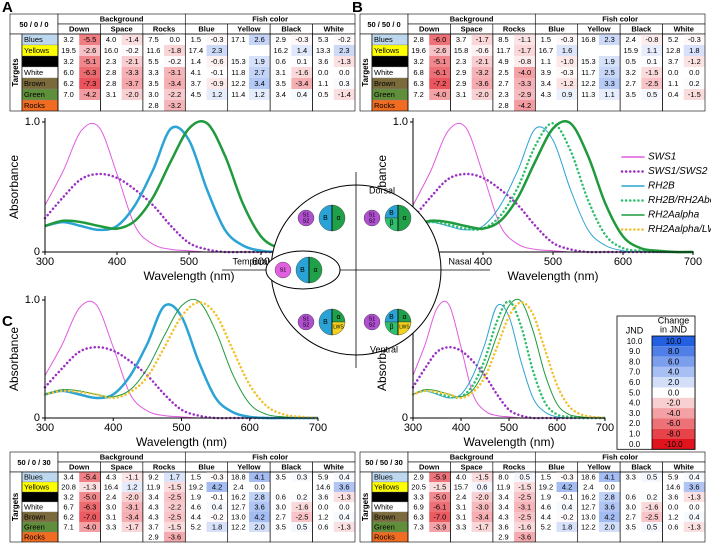 This screenshot has height=543, width=711. What do you see at coordinates (567, 72) in the screenshot?
I see `change-value: -0.3` at bounding box center [567, 72].